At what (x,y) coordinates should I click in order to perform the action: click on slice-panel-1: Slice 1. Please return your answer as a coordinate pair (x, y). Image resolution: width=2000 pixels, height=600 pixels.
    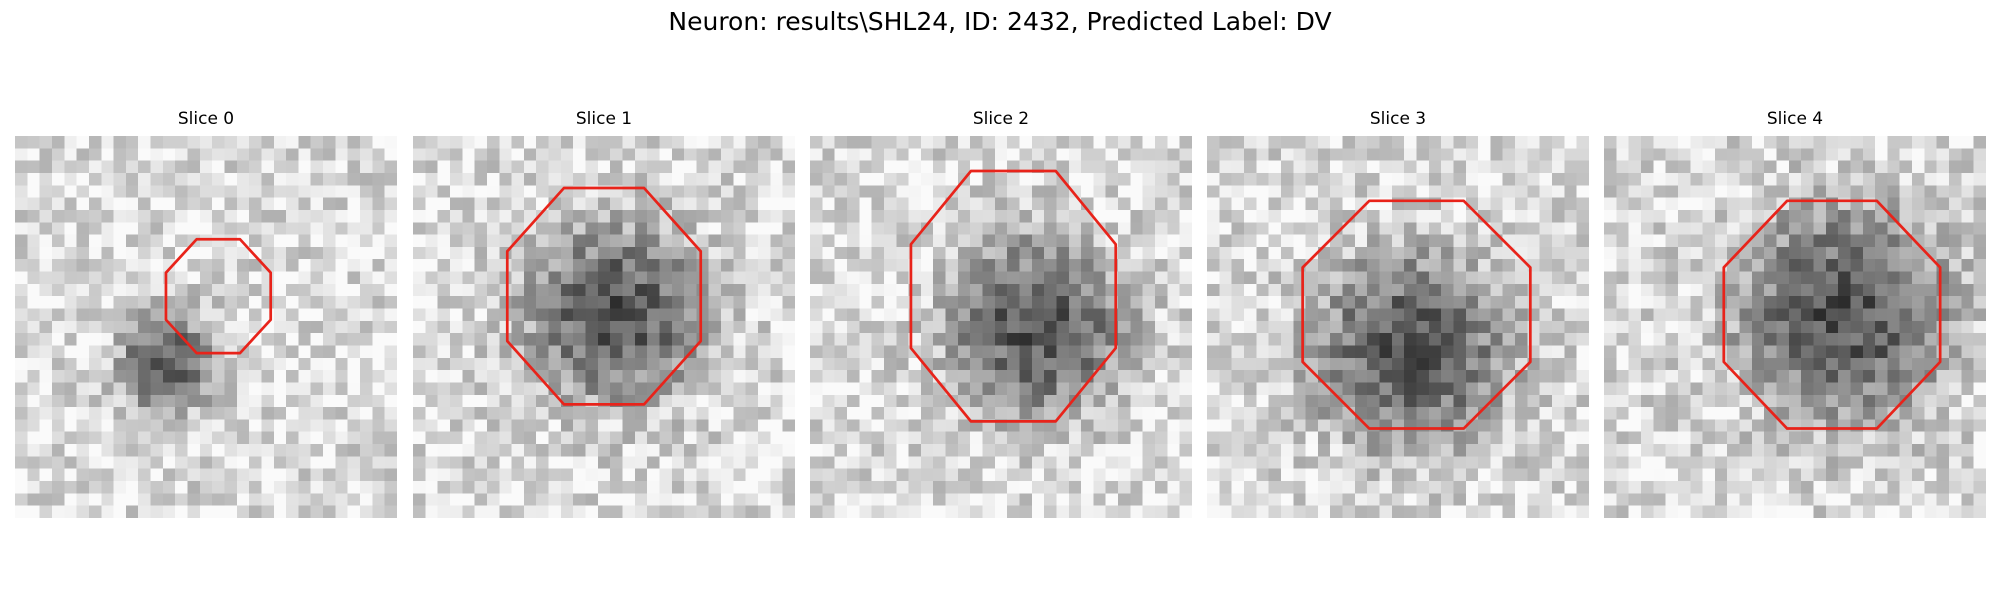
    Looking at the image, I should click on (604, 313).